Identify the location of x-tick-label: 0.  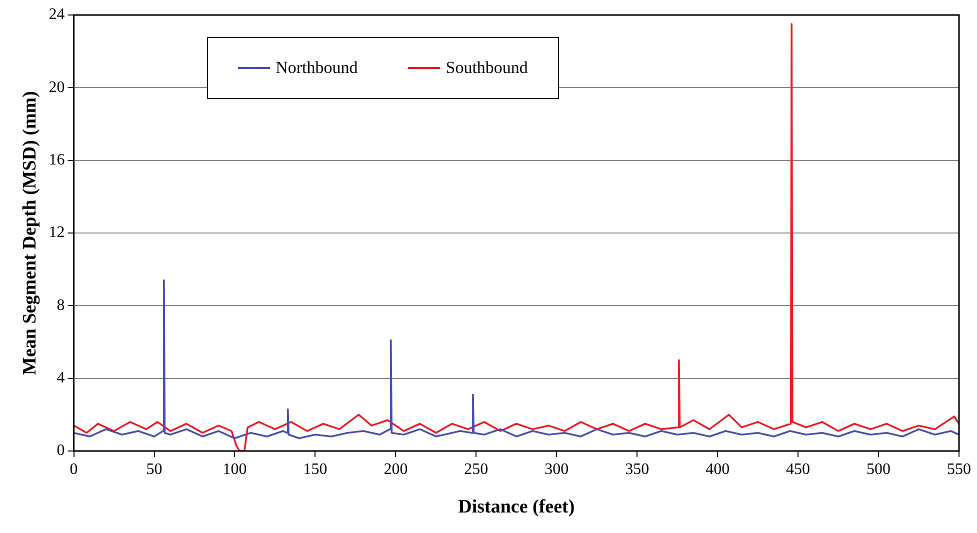
(74, 469).